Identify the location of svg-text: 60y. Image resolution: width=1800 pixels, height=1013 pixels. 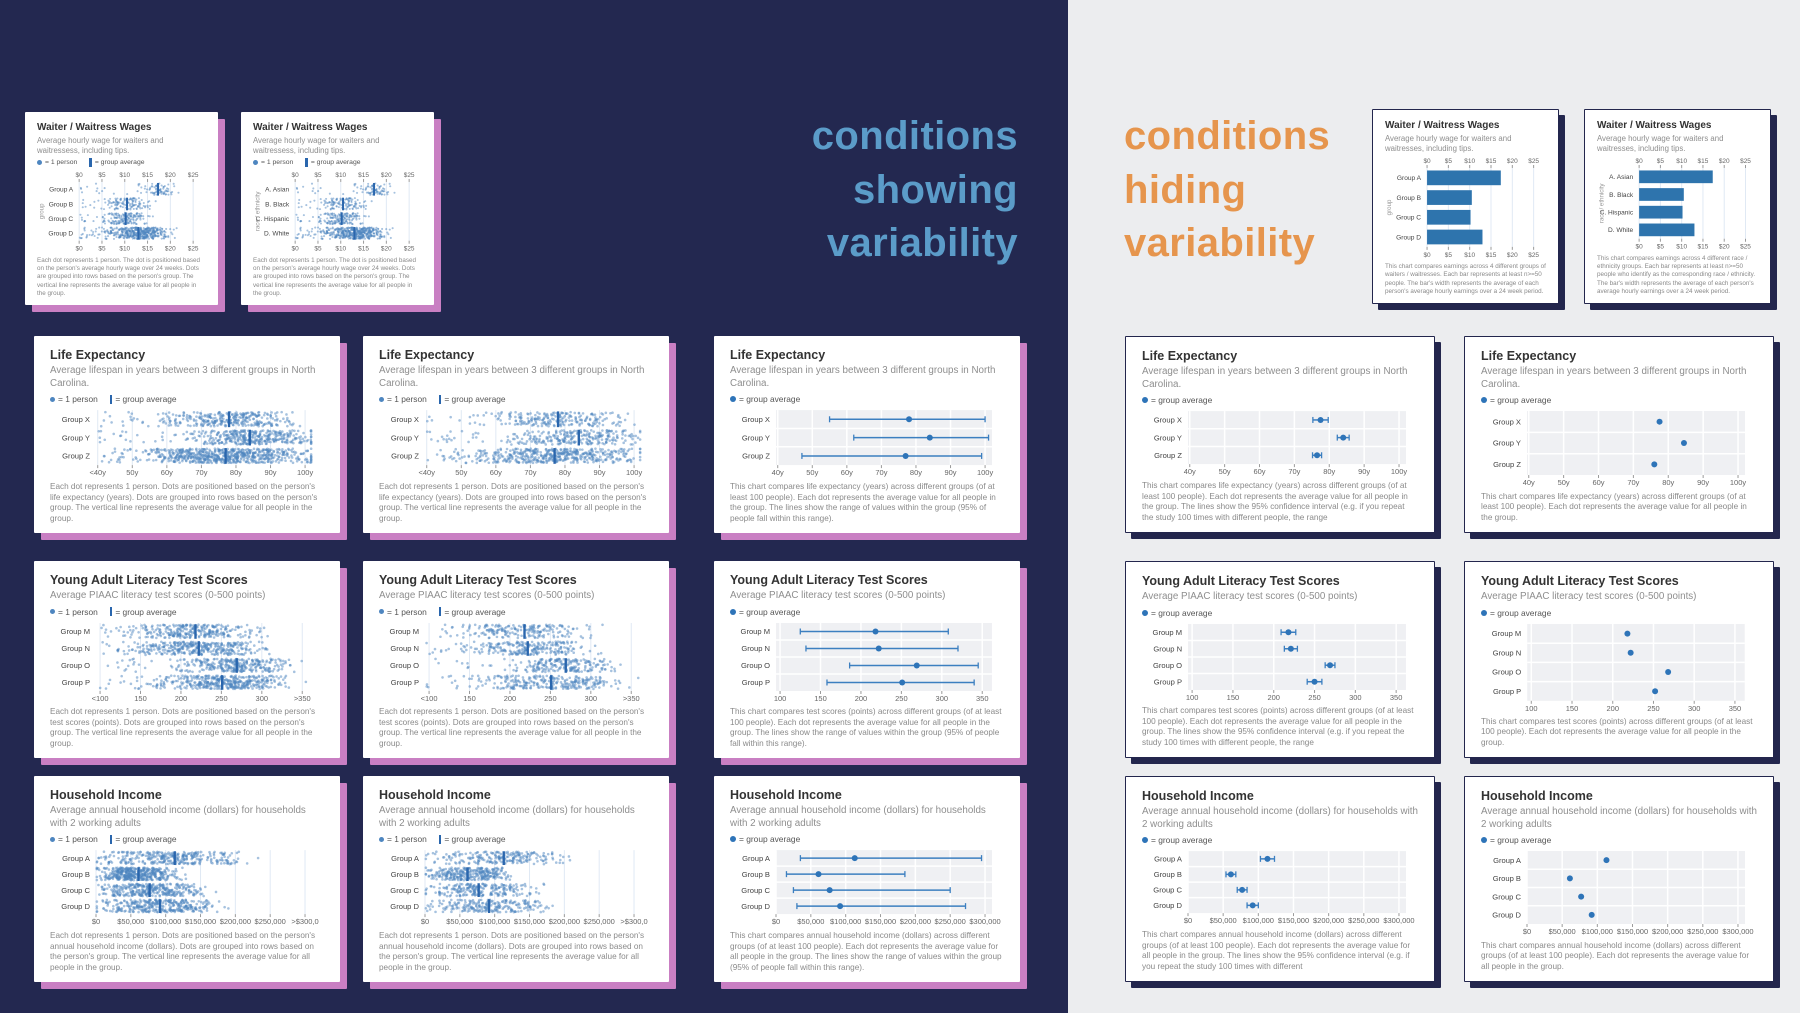
(496, 473).